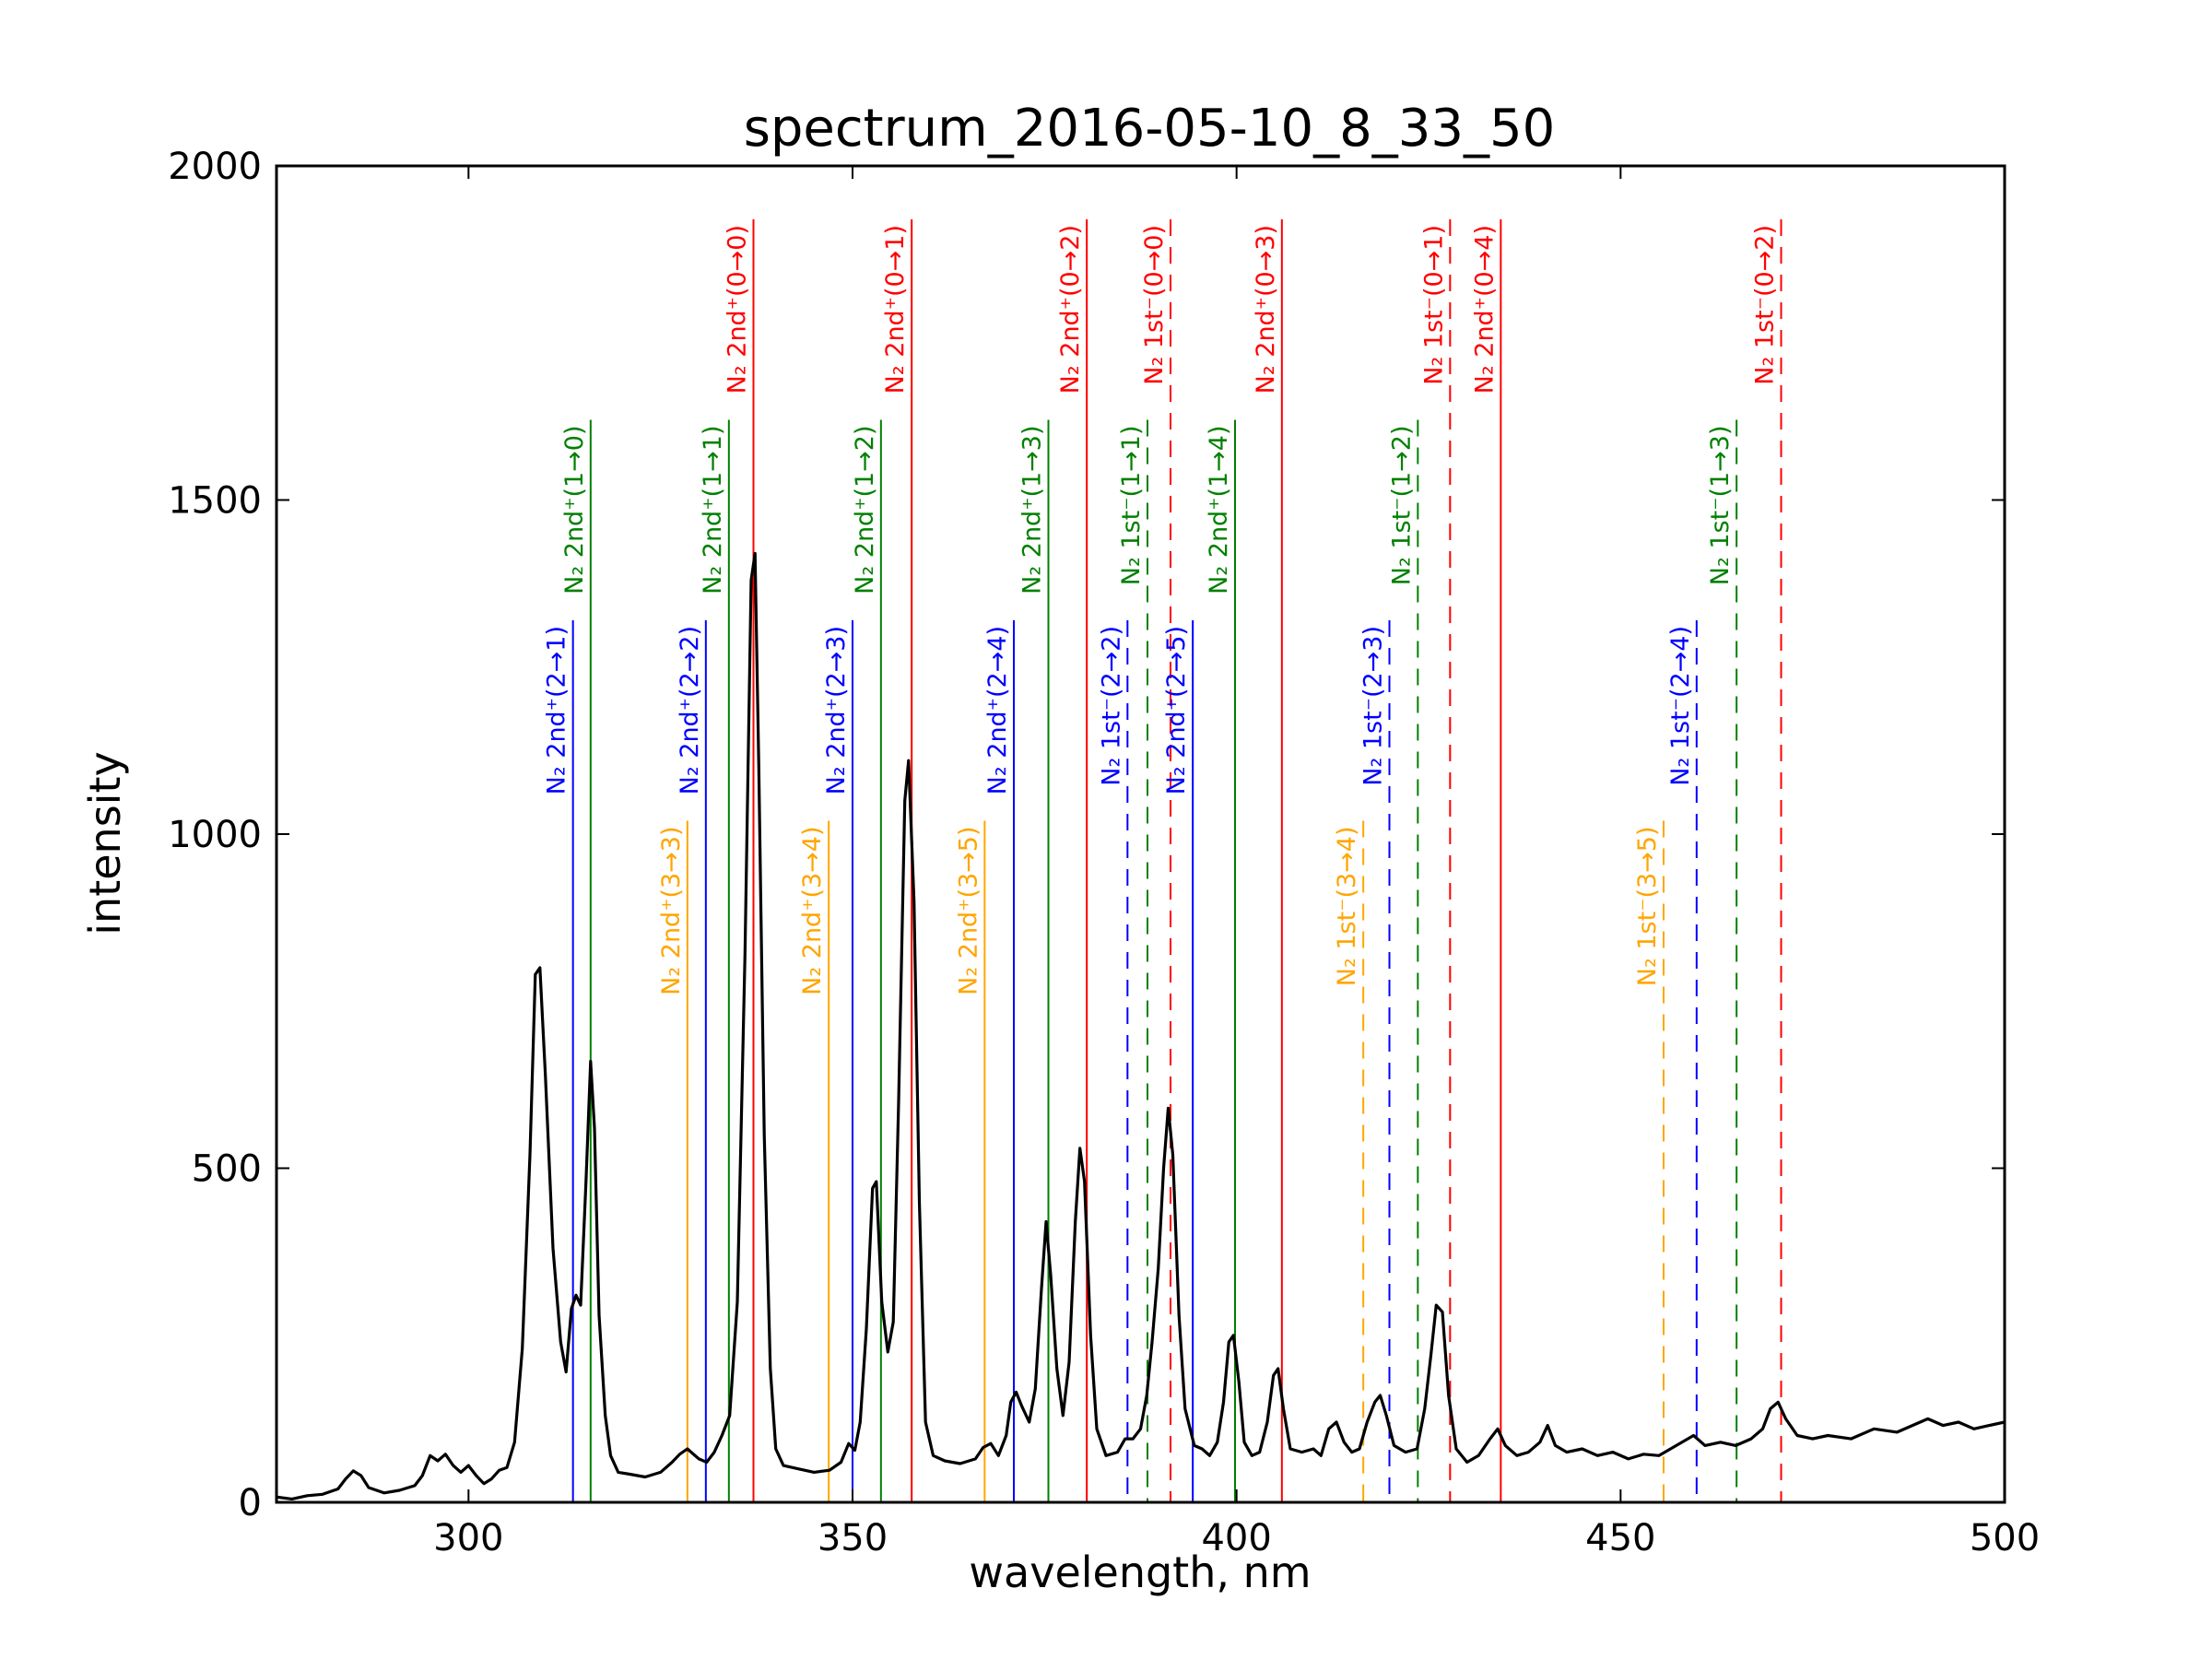 The width and height of the screenshot is (2212, 1659). I want to click on transition-label: N₂ 2nd⁺(1→1), so click(713, 510).